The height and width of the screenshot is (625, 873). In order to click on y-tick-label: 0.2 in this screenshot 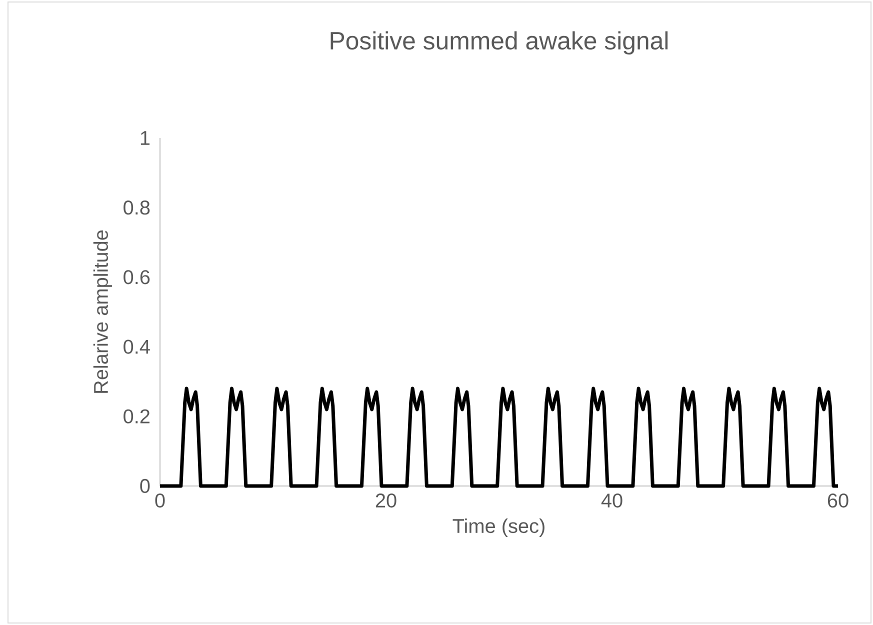, I will do `click(137, 416)`.